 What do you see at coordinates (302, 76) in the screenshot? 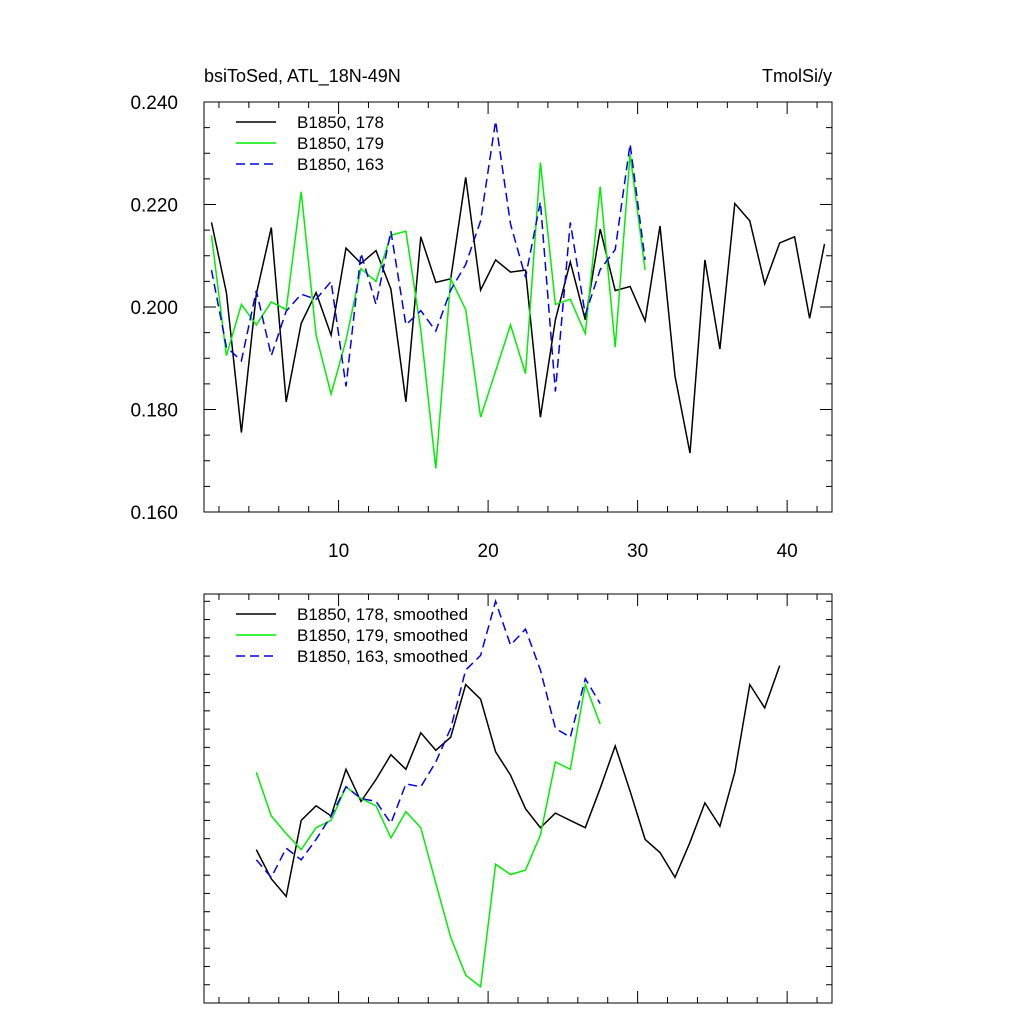
I see `top-panel-title: bsiToSed, ATL_18N-49N` at bounding box center [302, 76].